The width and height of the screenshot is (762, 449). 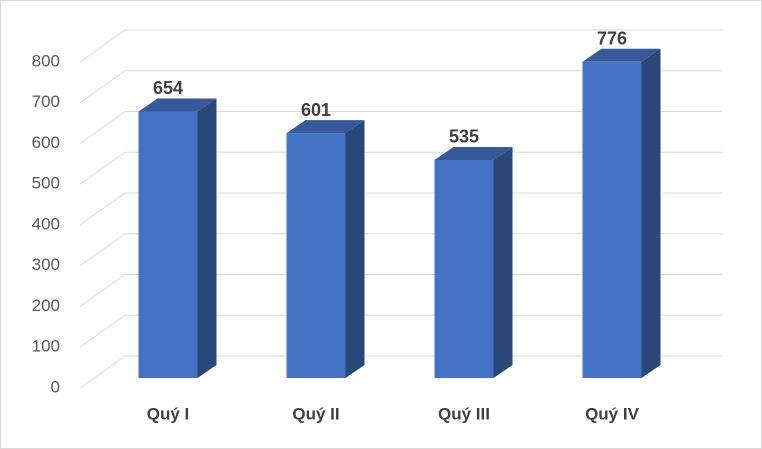 I want to click on y-tick-label: 700, so click(x=46, y=101).